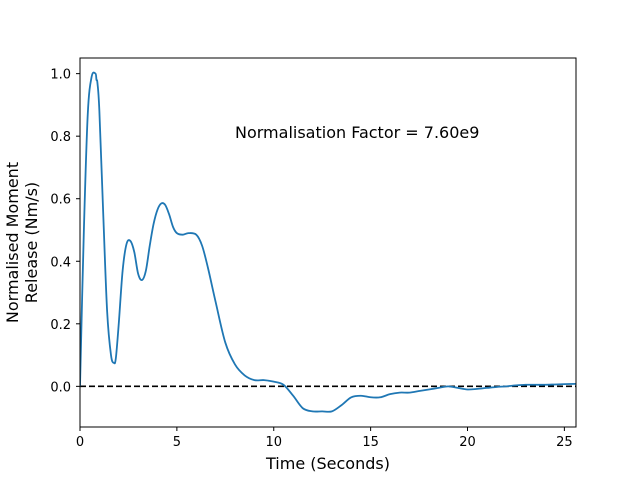  I want to click on x-tick-label: 5, so click(177, 442).